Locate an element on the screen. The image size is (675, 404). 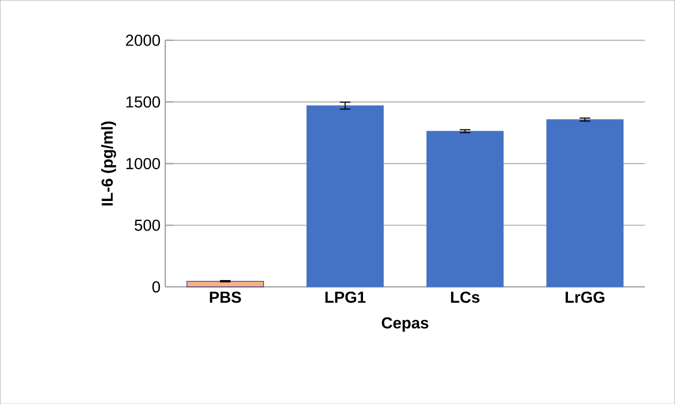
x-tick-label: PBS is located at coordinates (225, 297).